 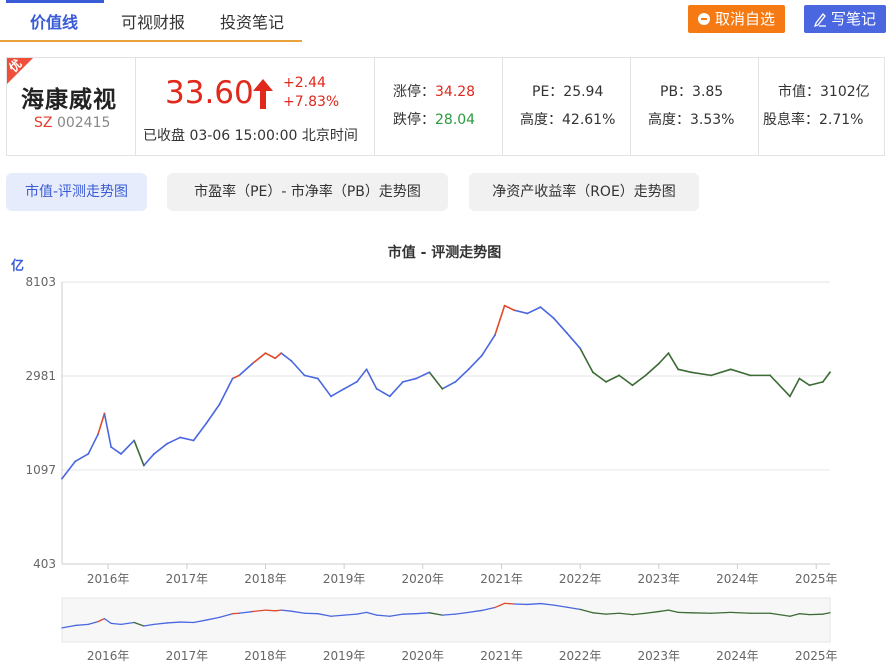 I want to click on navigator-x-tick-label: 2021年, so click(x=501, y=656).